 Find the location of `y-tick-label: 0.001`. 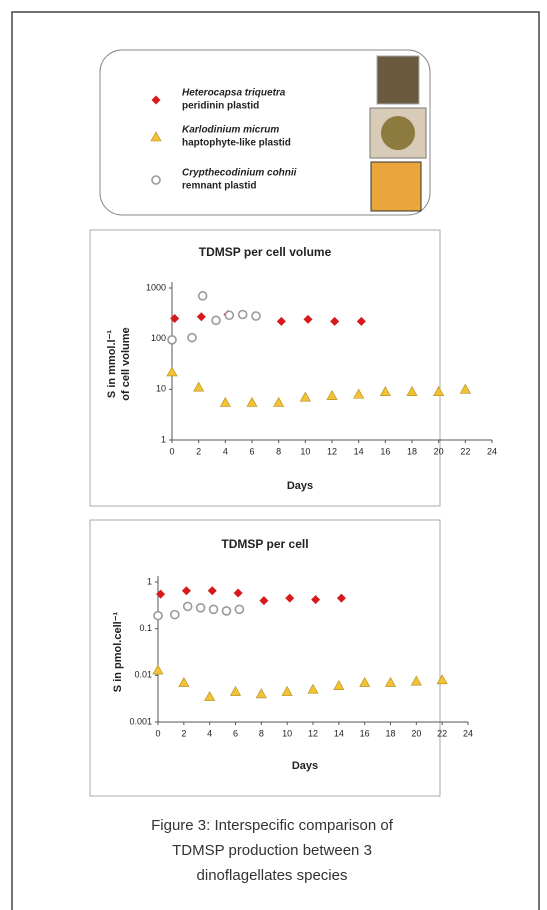

y-tick-label: 0.001 is located at coordinates (140, 721).